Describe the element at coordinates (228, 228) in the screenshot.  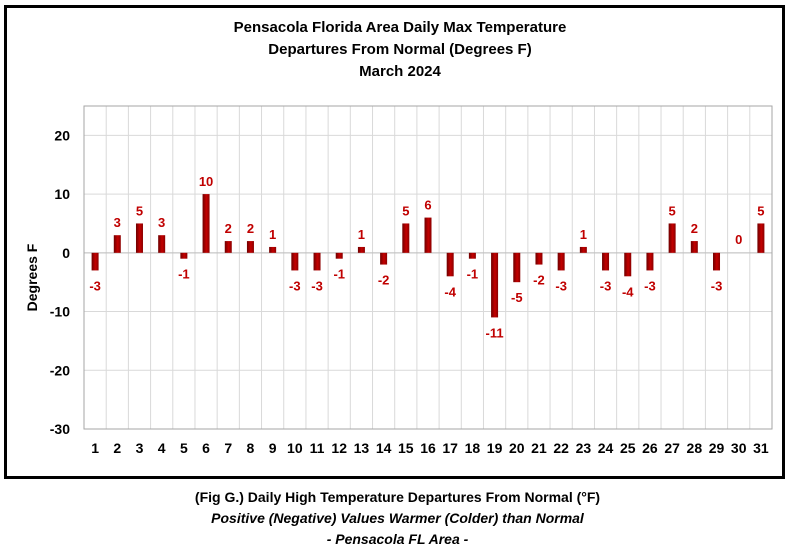
I see `data-label-day-7: 2` at that location.